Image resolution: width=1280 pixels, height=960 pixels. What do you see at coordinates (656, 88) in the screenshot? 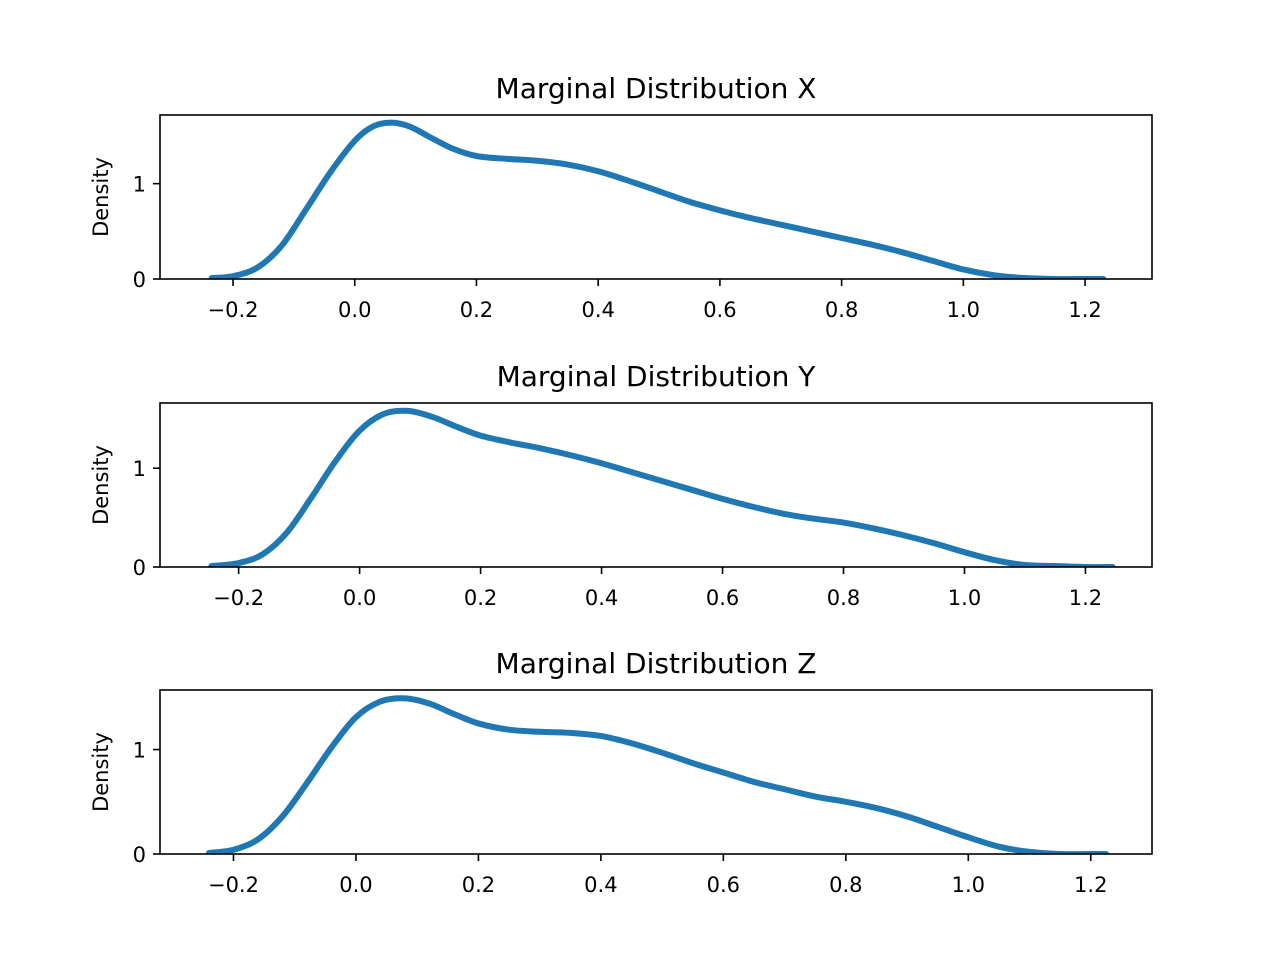
I see `subplot-title: Marginal Distribution X` at bounding box center [656, 88].